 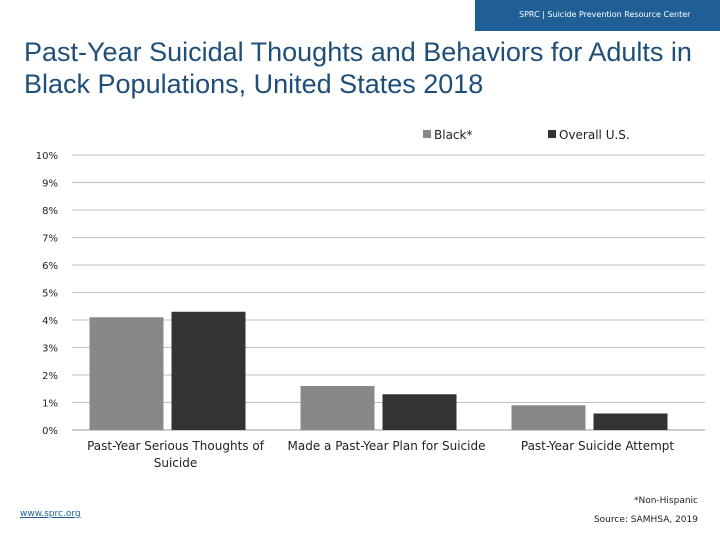 What do you see at coordinates (50, 404) in the screenshot?
I see `y-tick-label: 1%` at bounding box center [50, 404].